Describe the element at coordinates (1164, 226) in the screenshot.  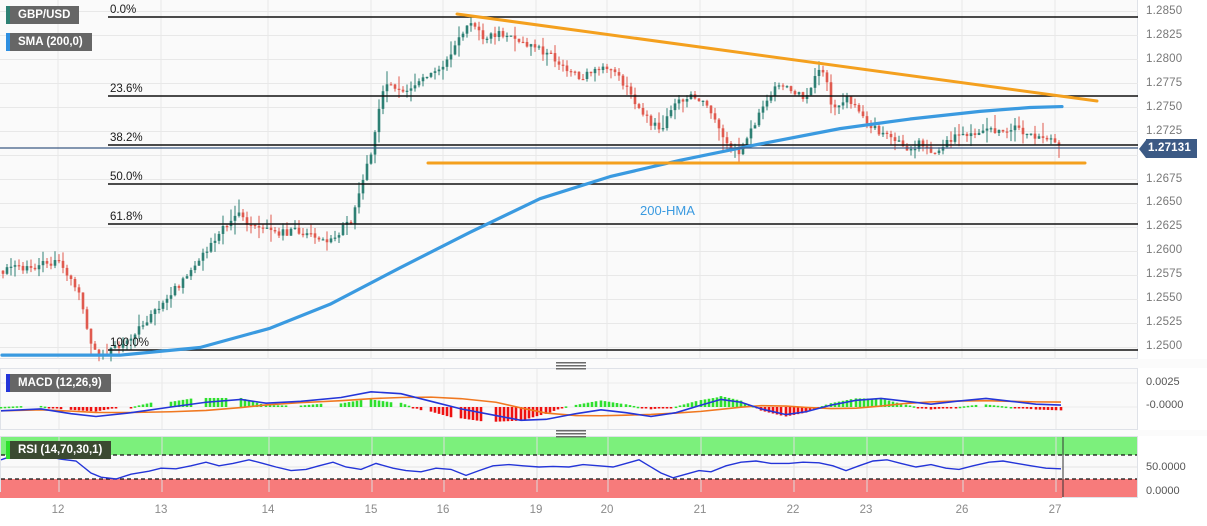
I see `price-axis-label: 1.2625` at that location.